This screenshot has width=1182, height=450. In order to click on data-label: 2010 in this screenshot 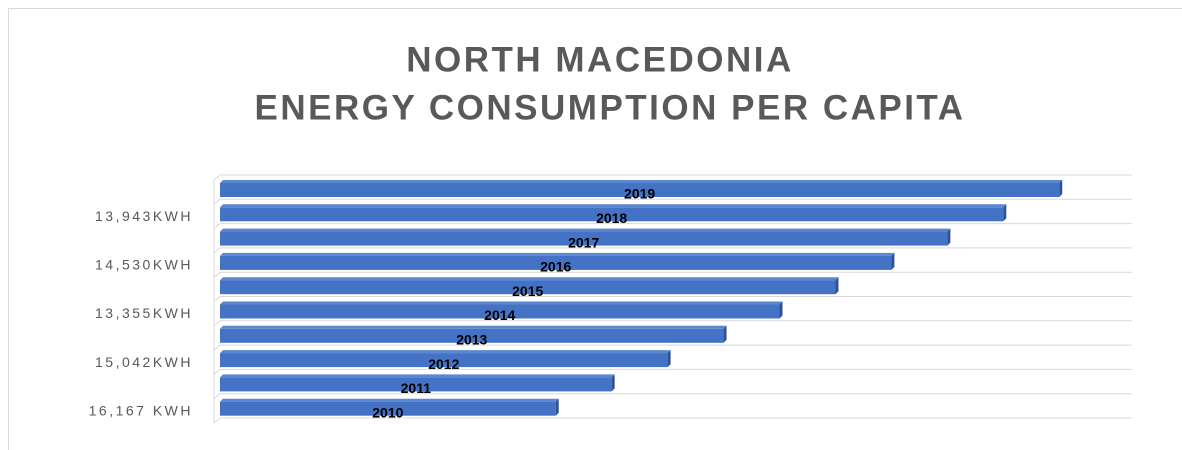, I will do `click(387, 412)`.